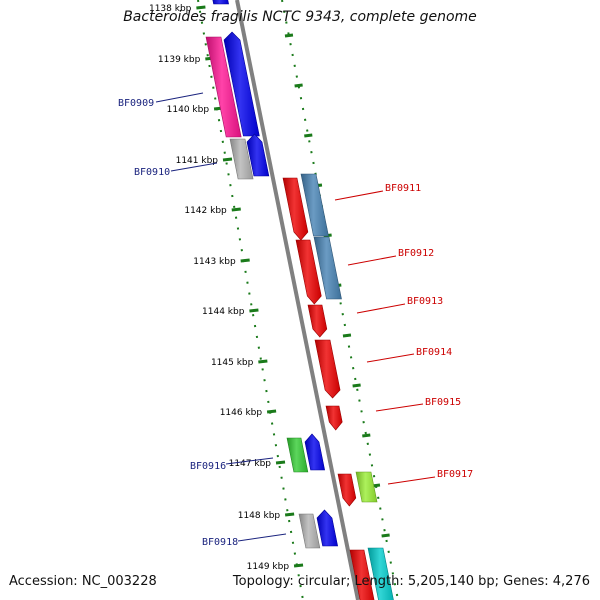 This screenshot has height=600, width=600. Describe the element at coordinates (220, 542) in the screenshot. I see `gene-label: BF0918` at that location.